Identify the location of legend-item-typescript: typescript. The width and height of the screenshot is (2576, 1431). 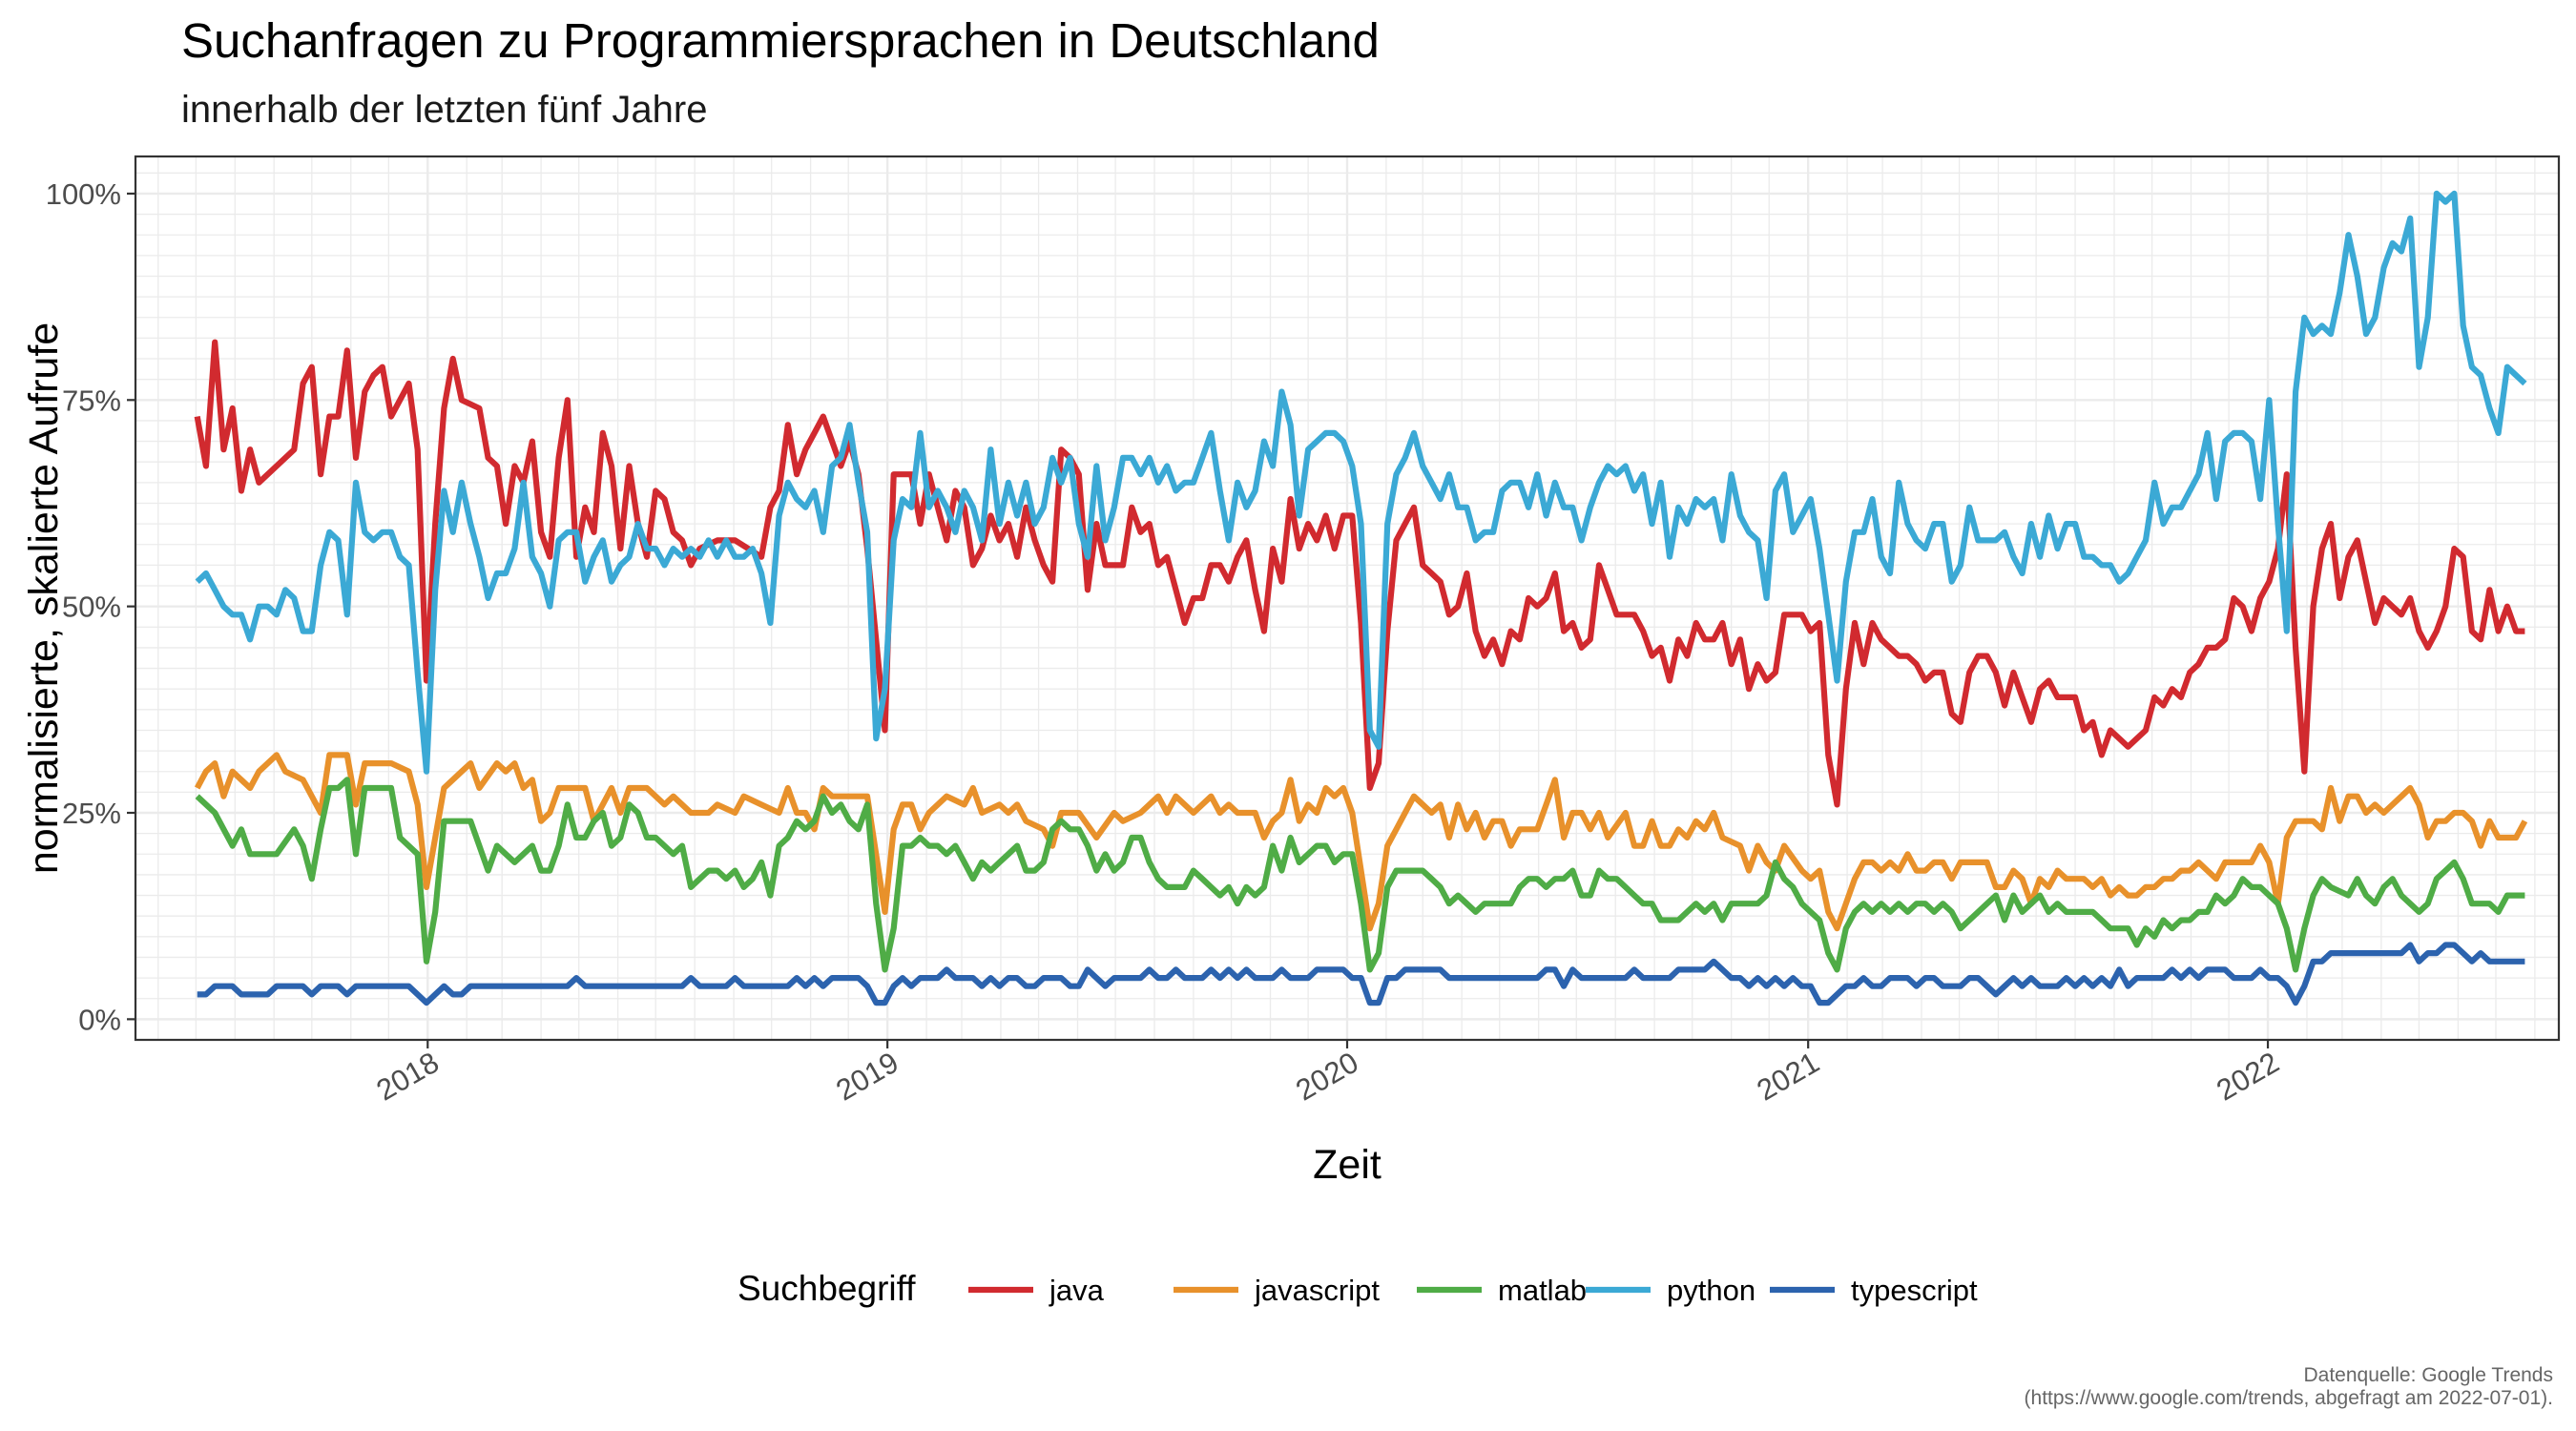
(1874, 1290).